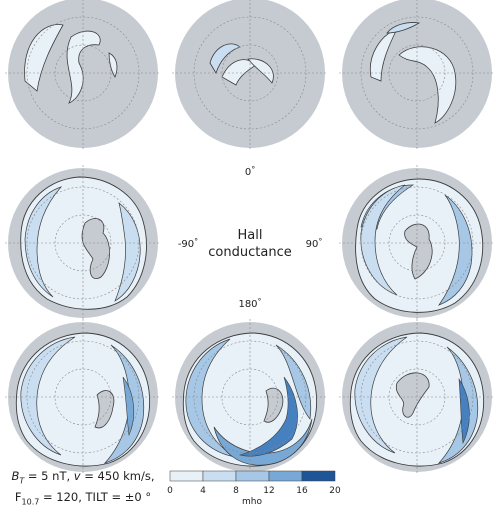 This screenshot has width=500, height=511. What do you see at coordinates (249, 252) in the screenshot?
I see `center-title-line2: conductance` at bounding box center [249, 252].